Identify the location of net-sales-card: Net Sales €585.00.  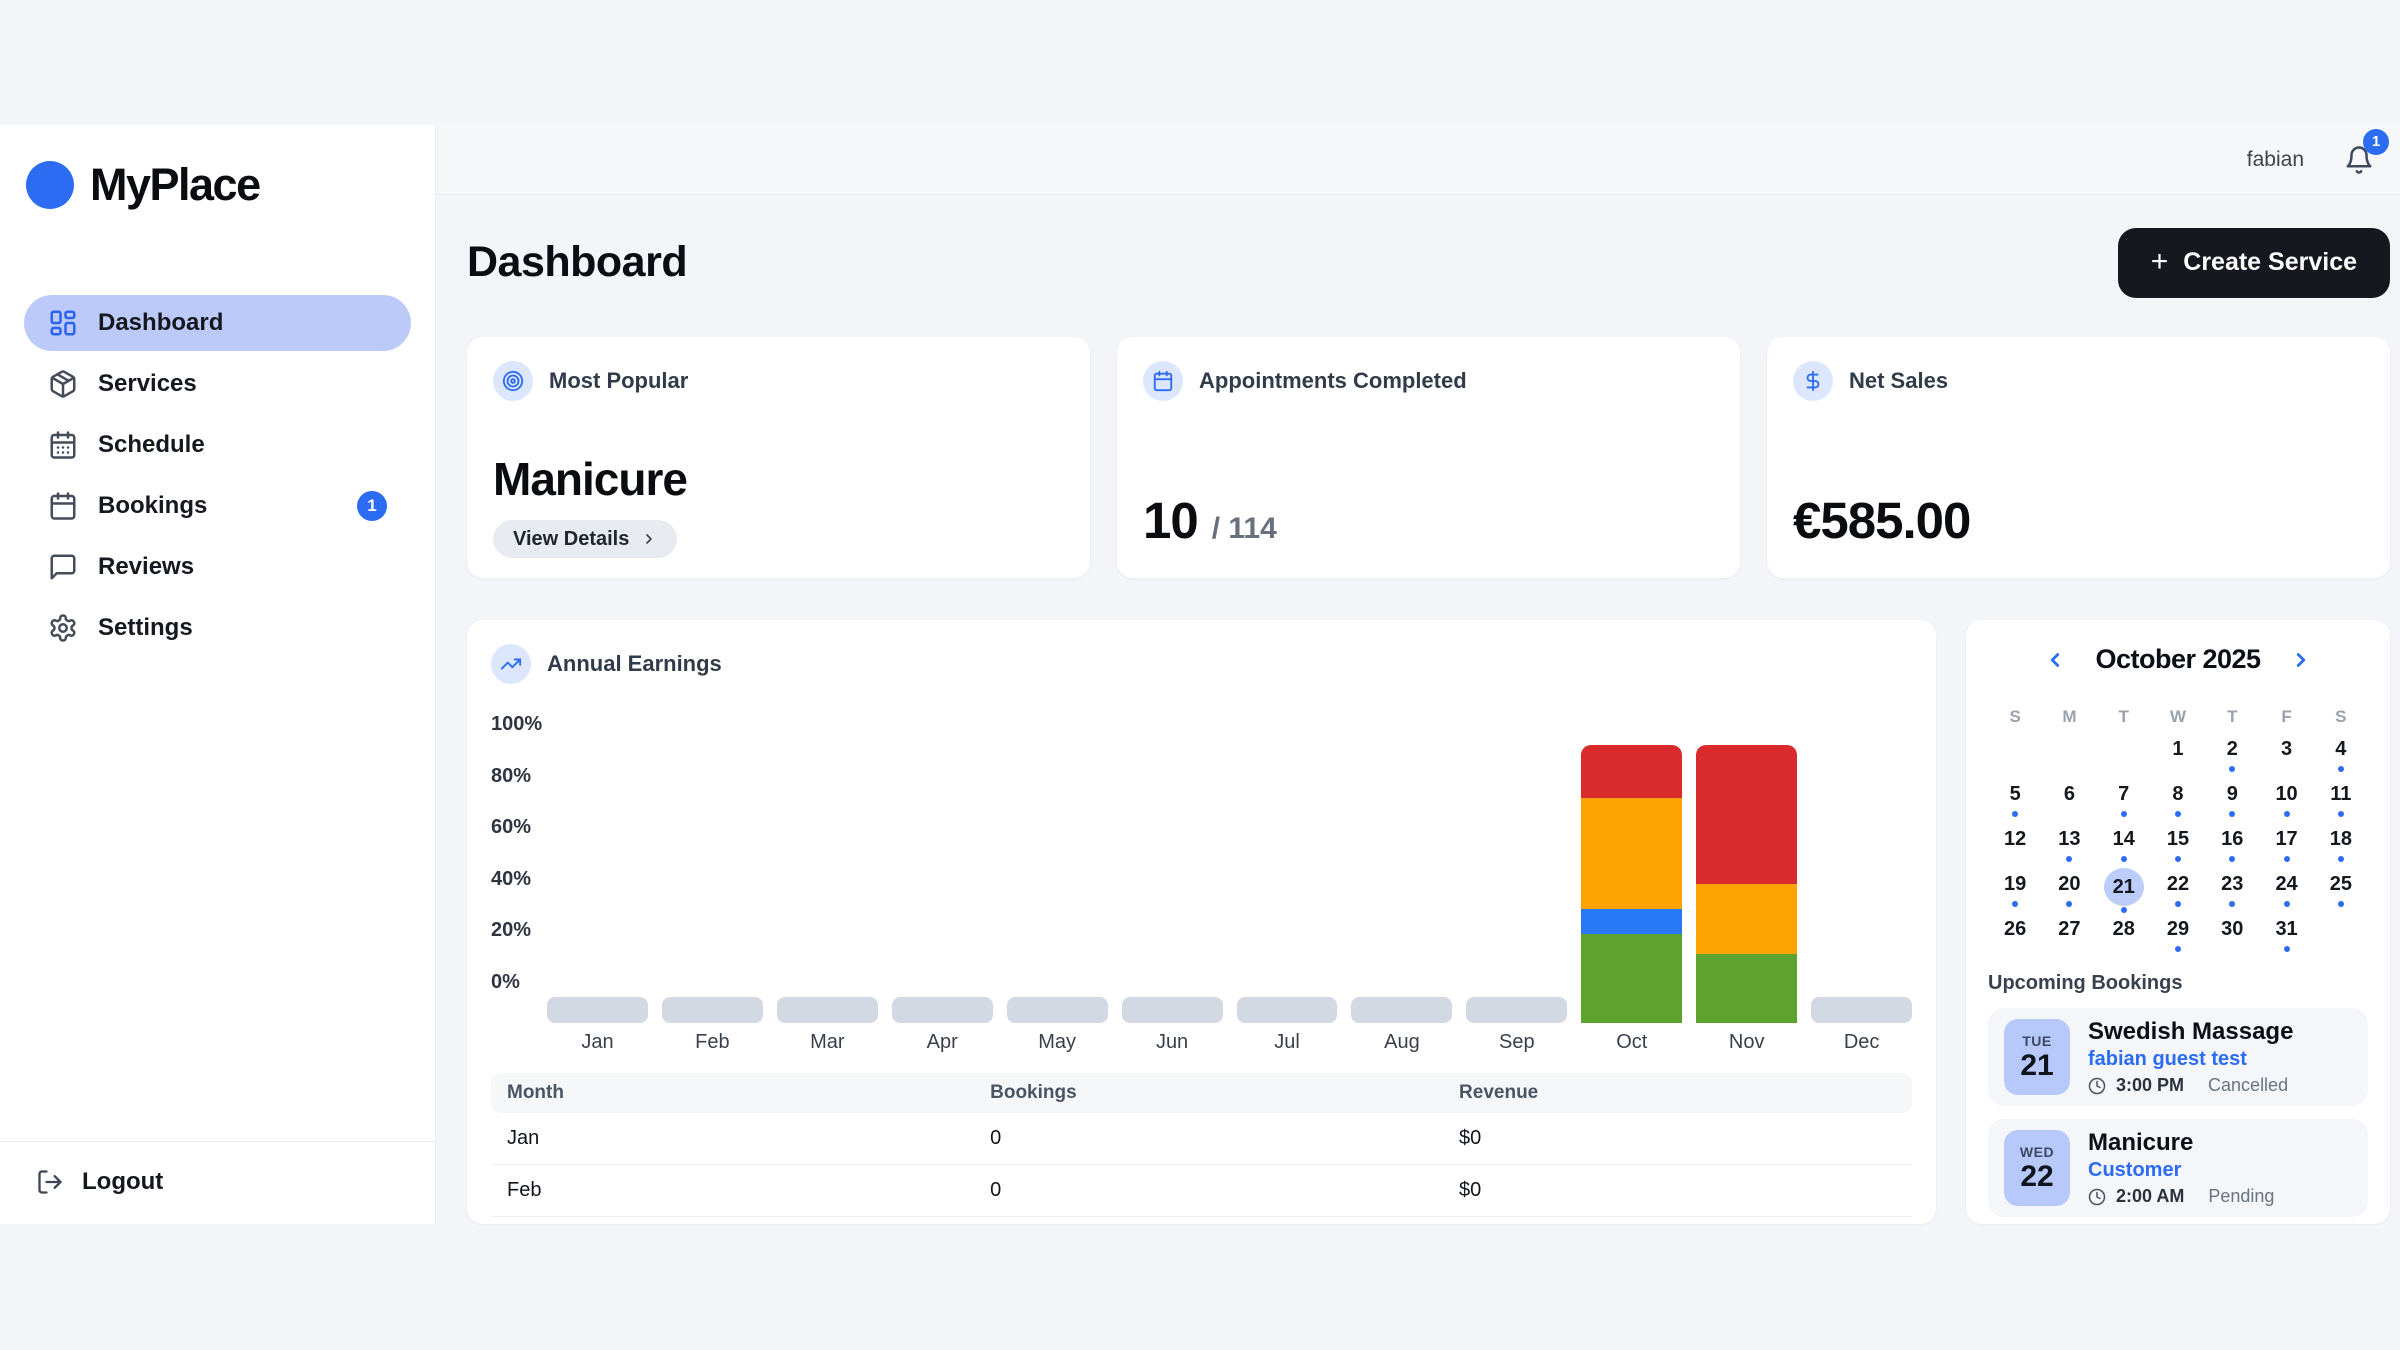
(2078, 457).